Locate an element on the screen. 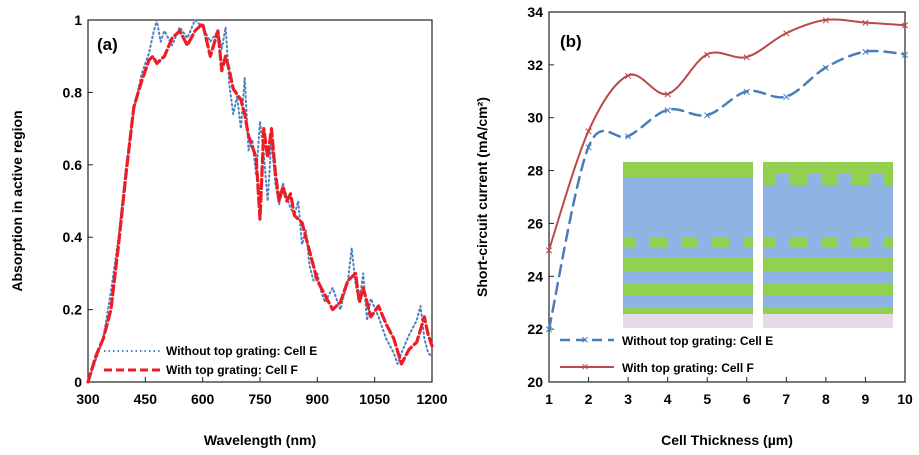 The height and width of the screenshot is (455, 919). y-tick-label: 28 is located at coordinates (535, 171).